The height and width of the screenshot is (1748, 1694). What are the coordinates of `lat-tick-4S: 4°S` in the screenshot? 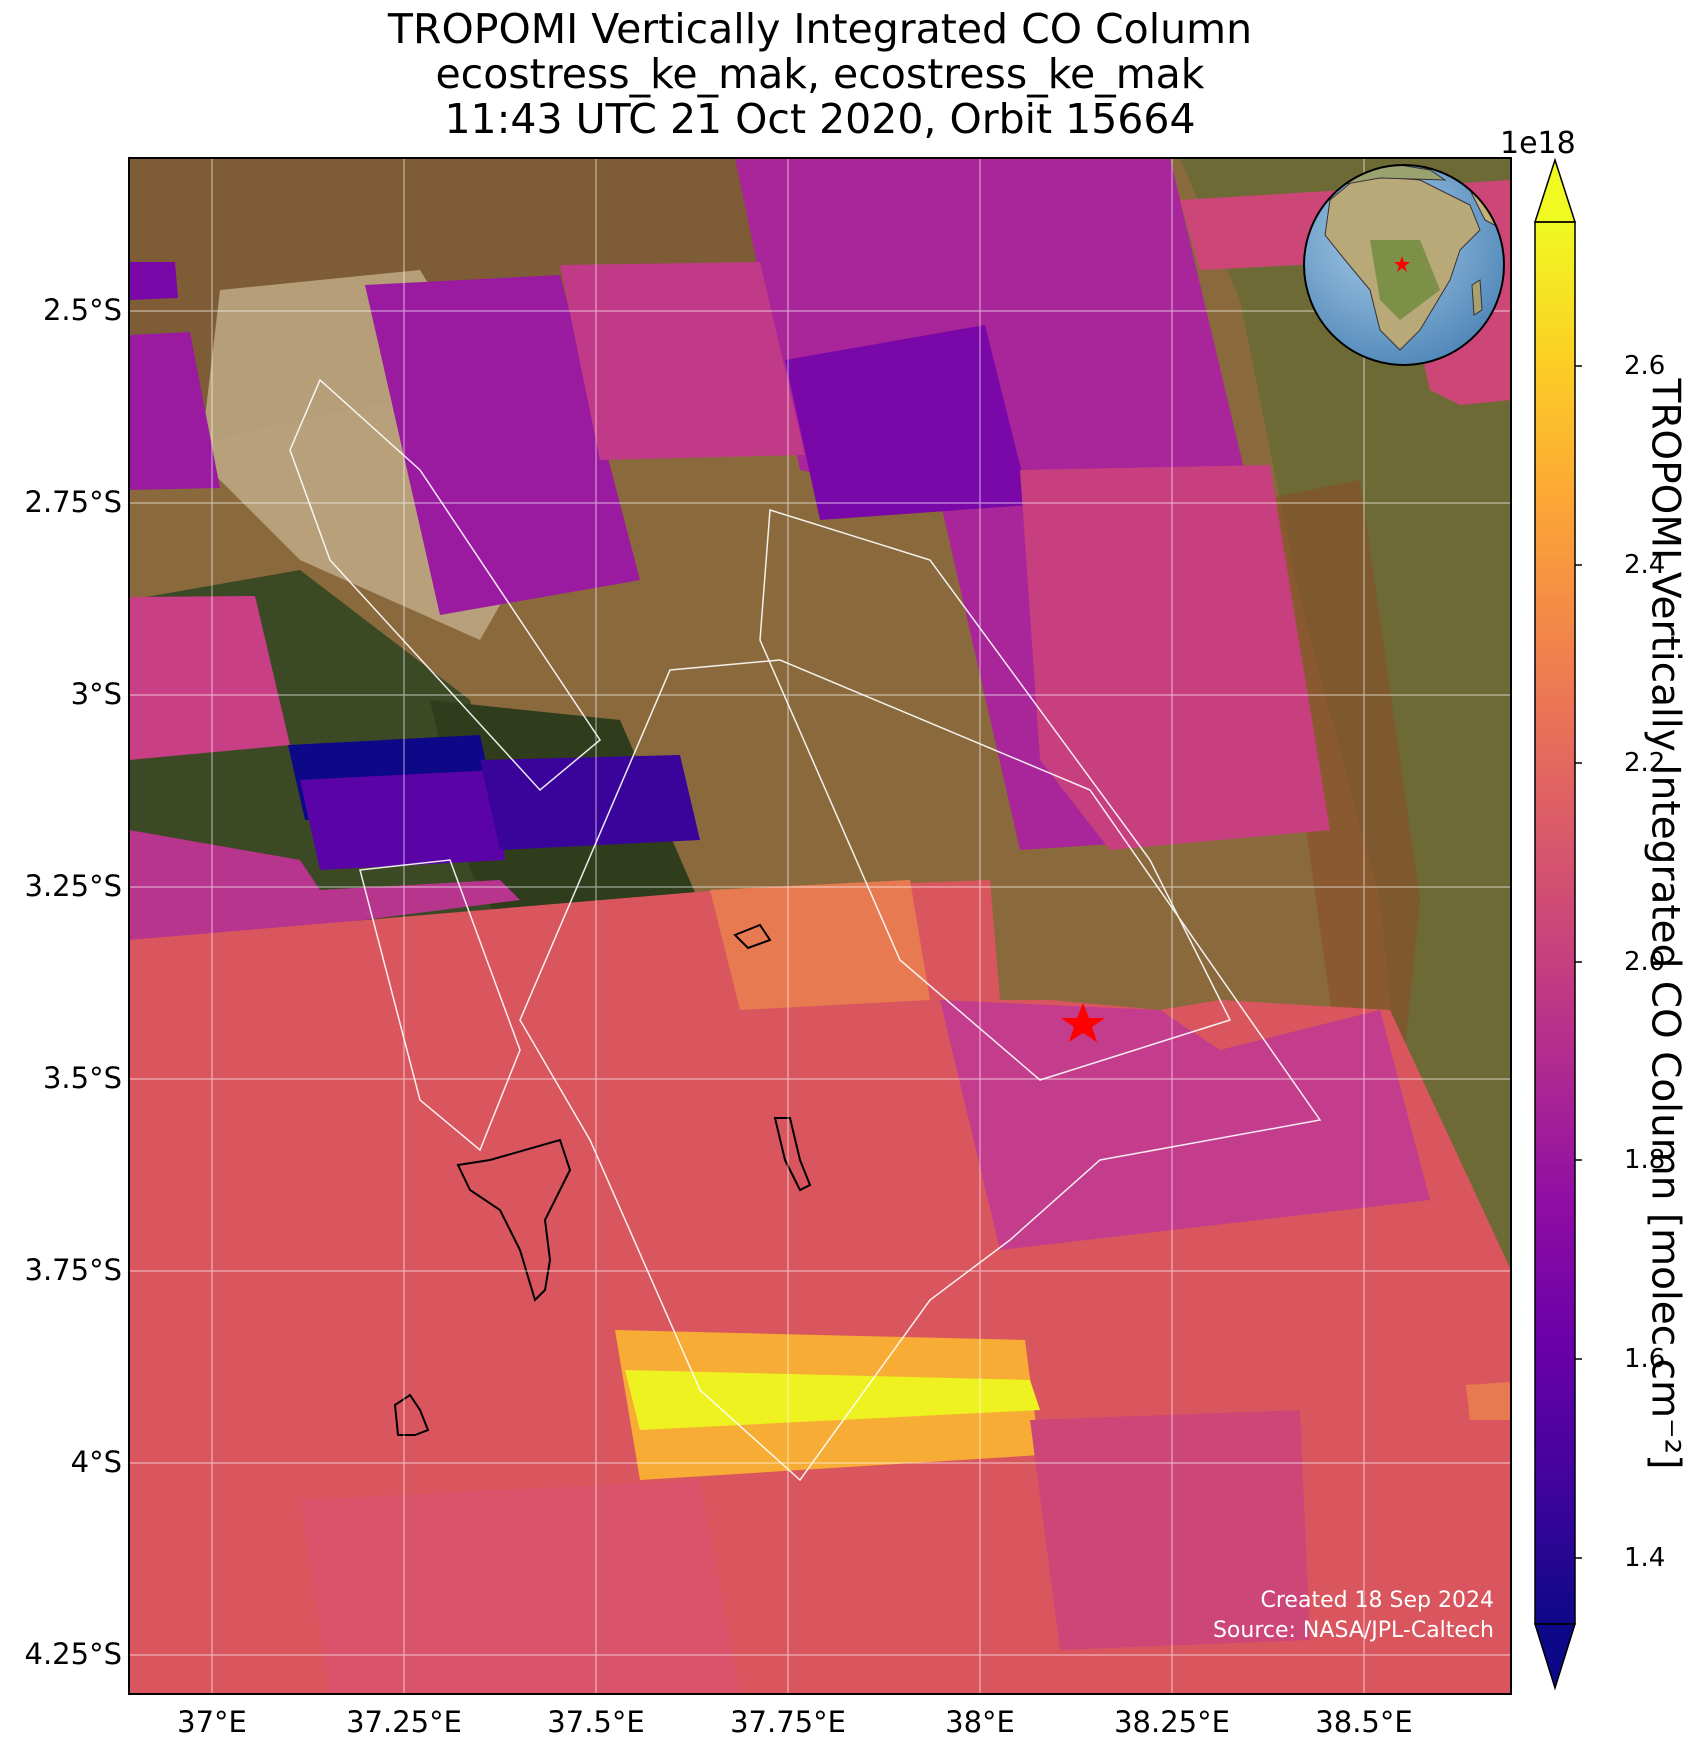 It's located at (96, 1462).